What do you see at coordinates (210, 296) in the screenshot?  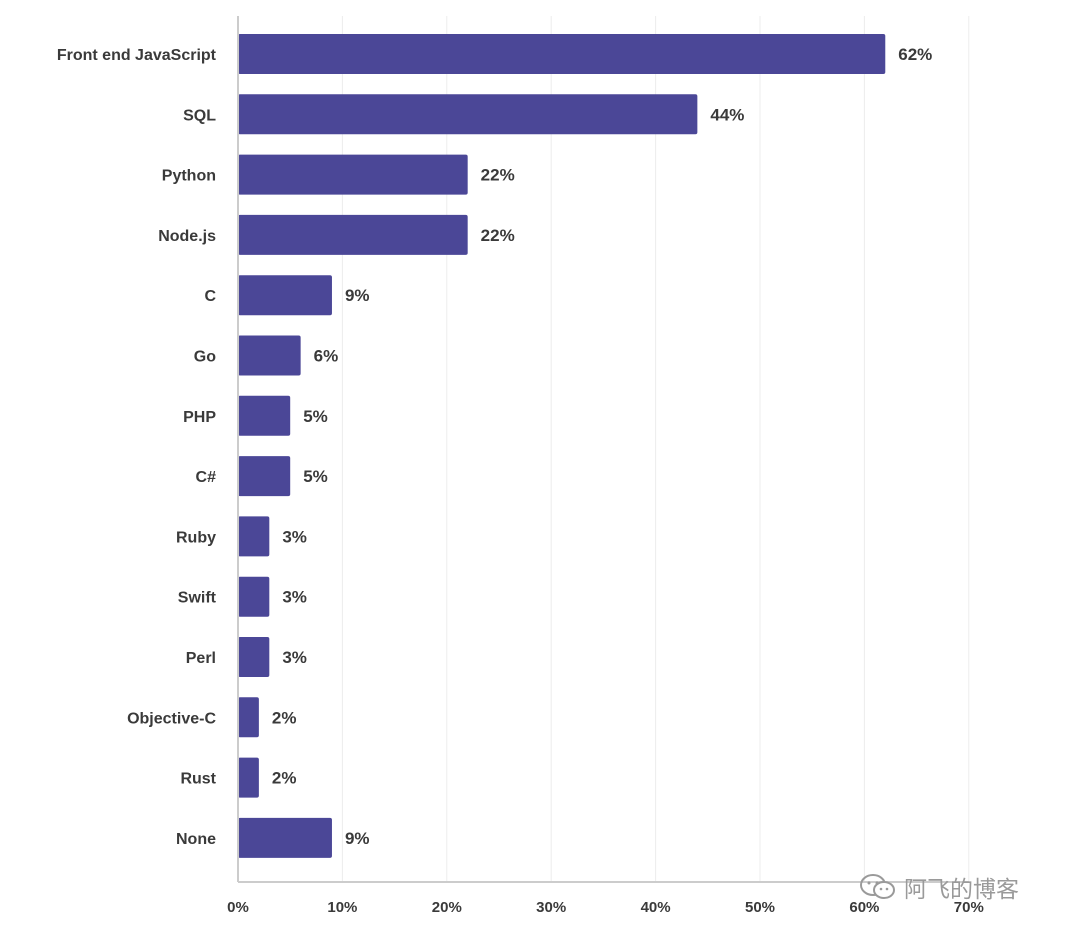 I see `category-label: C` at bounding box center [210, 296].